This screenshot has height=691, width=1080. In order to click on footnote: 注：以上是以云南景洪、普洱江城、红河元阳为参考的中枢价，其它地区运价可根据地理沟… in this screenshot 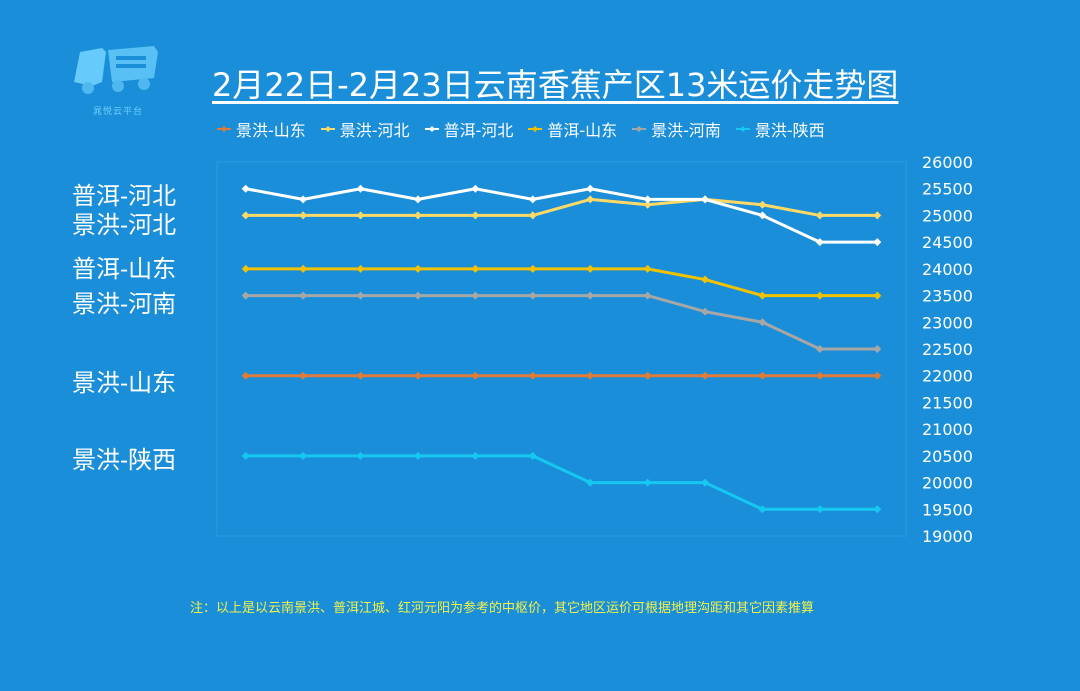, I will do `click(502, 608)`.